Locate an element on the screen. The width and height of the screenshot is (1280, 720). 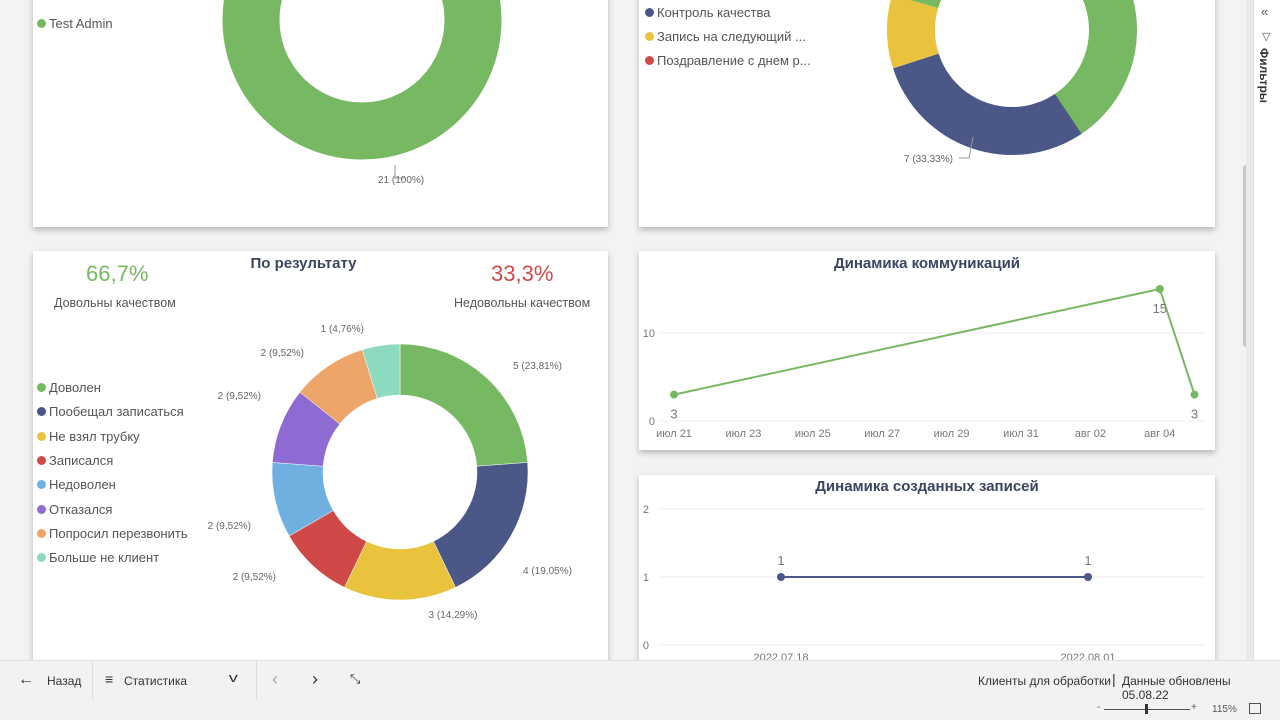
card-users-donut: Test Admin 21 (100%) is located at coordinates (320, 113).